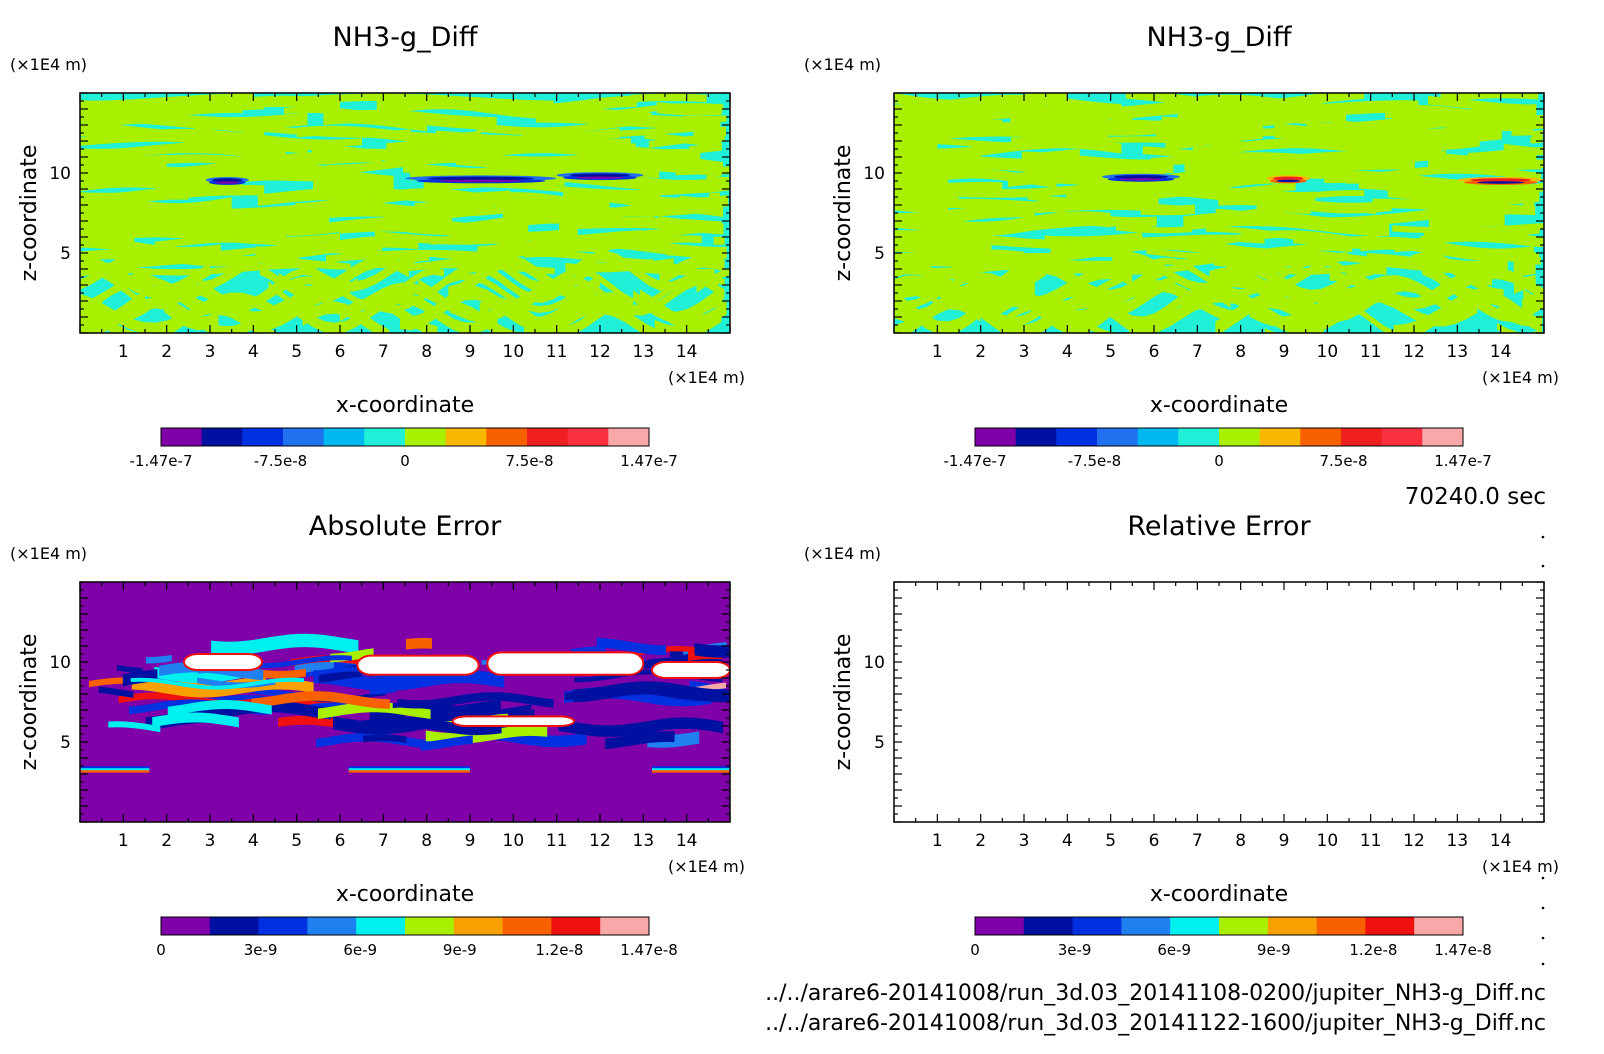 The width and height of the screenshot is (1604, 1054). Describe the element at coordinates (1475, 497) in the screenshot. I see `time-label: 70240.0 sec` at that location.